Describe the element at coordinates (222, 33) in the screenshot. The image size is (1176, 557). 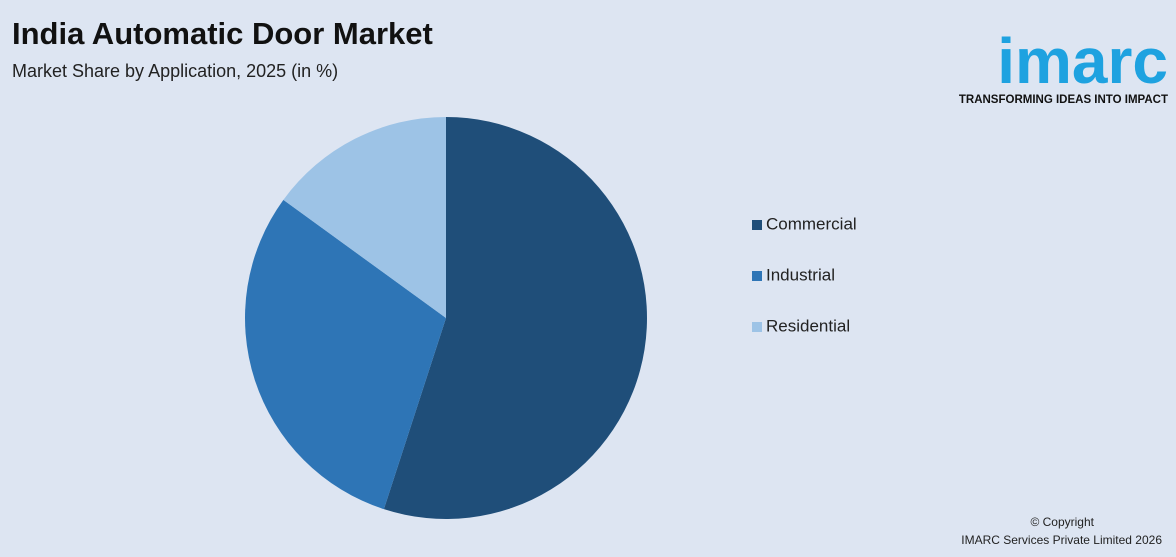
I see `chart-title: India Automatic Door Market` at that location.